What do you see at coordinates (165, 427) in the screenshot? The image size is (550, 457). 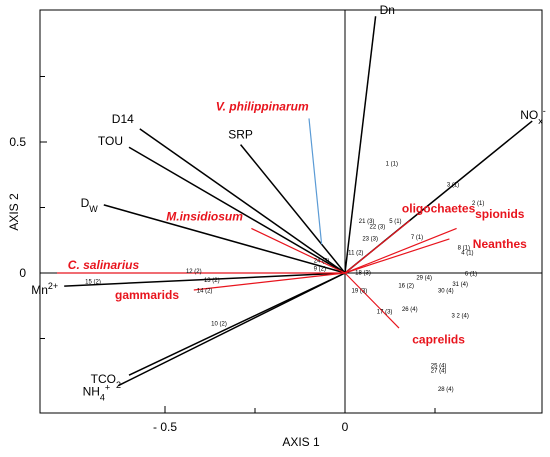 I see `x-tick-label: - 0.5` at bounding box center [165, 427].